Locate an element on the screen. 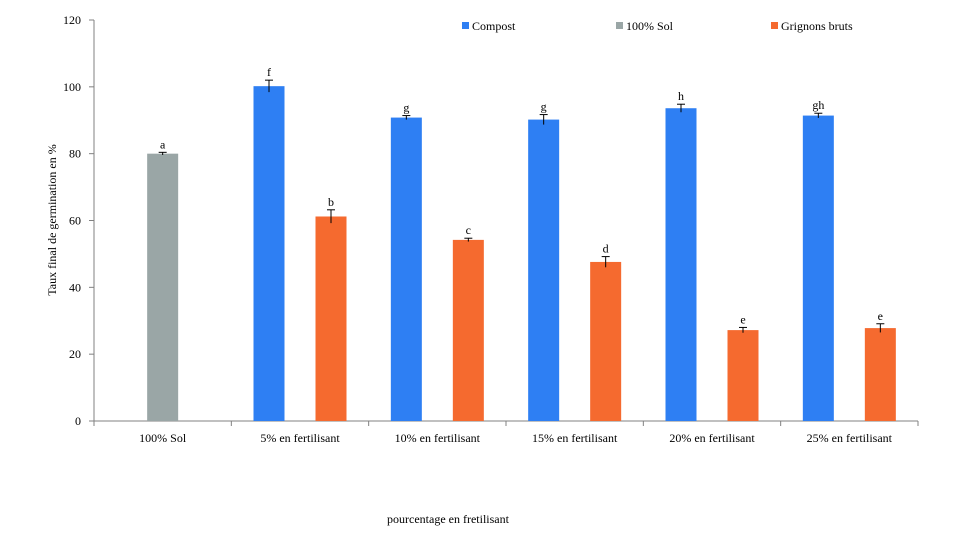 The image size is (963, 542). bar-compost-15pct-en-fertilisant is located at coordinates (544, 270).